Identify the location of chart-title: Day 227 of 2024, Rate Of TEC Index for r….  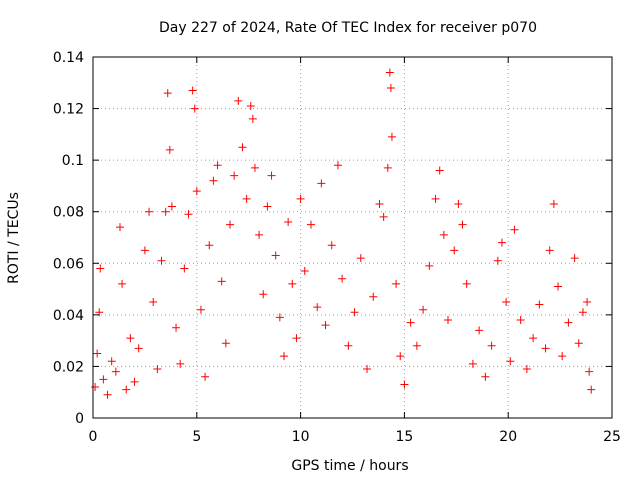
(348, 28).